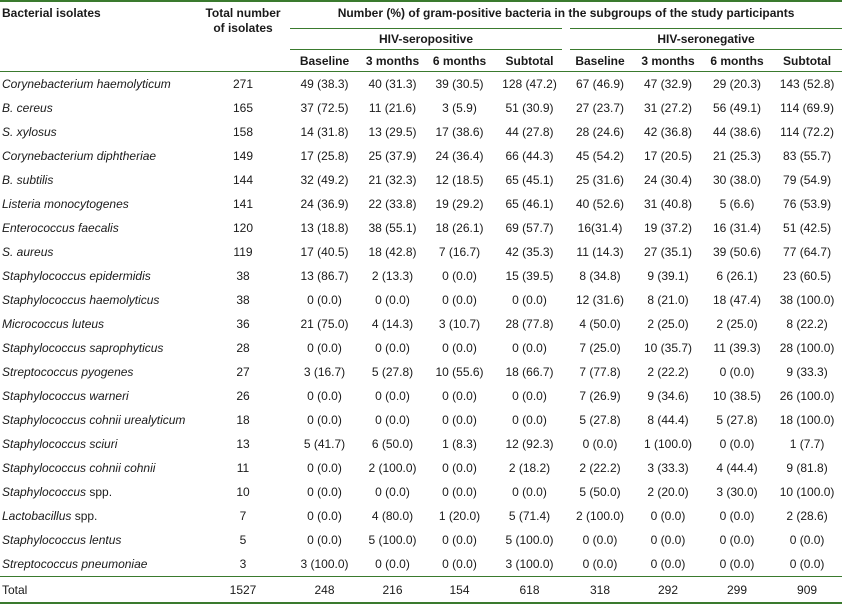  I want to click on cell-neg-baseline: 16(31.4), so click(600, 228).